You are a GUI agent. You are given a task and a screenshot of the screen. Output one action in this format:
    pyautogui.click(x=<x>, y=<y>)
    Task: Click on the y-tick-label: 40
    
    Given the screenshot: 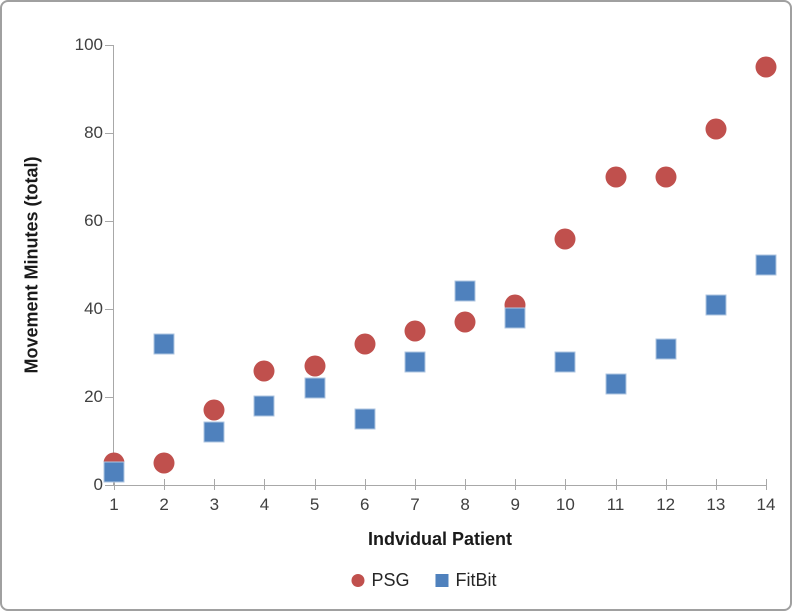 What is the action you would take?
    pyautogui.click(x=93, y=308)
    